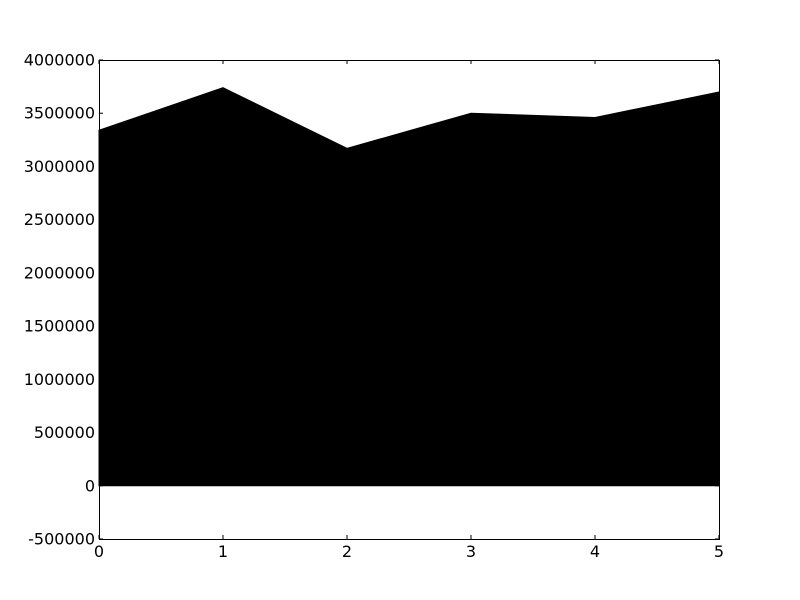  I want to click on y-tick-label-3: 1000000, so click(59, 379).